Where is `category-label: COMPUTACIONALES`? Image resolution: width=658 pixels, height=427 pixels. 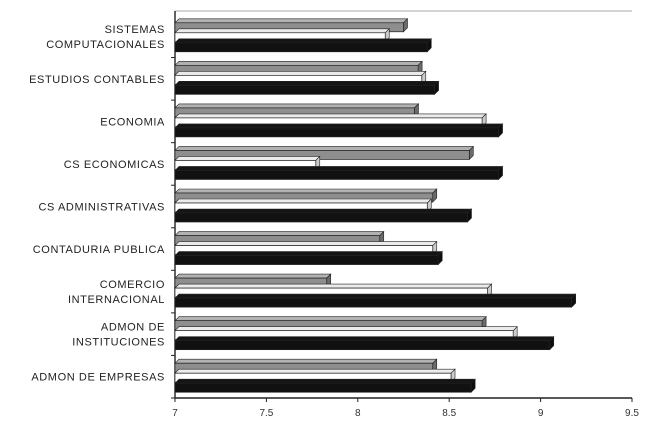
category-label: COMPUTACIONALES is located at coordinates (105, 45).